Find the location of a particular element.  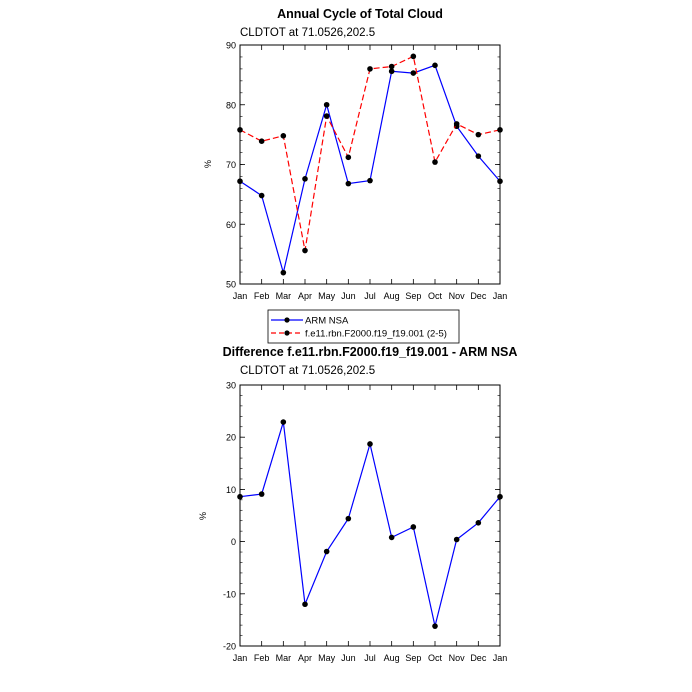

legend-box is located at coordinates (363, 326).